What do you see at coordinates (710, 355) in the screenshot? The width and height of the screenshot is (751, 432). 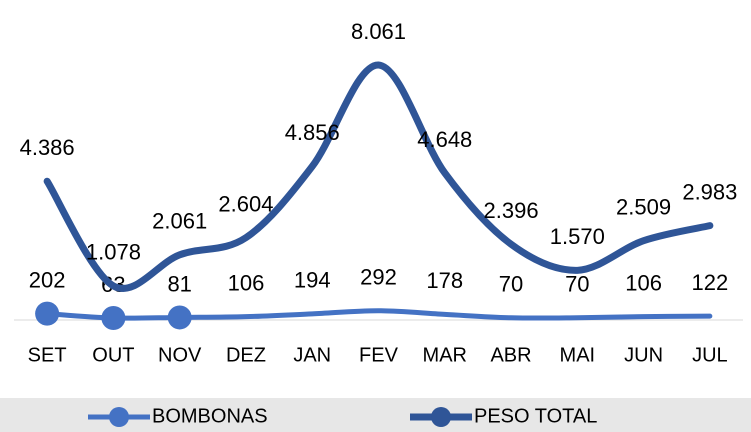 I see `x-tick-label: JUL` at bounding box center [710, 355].